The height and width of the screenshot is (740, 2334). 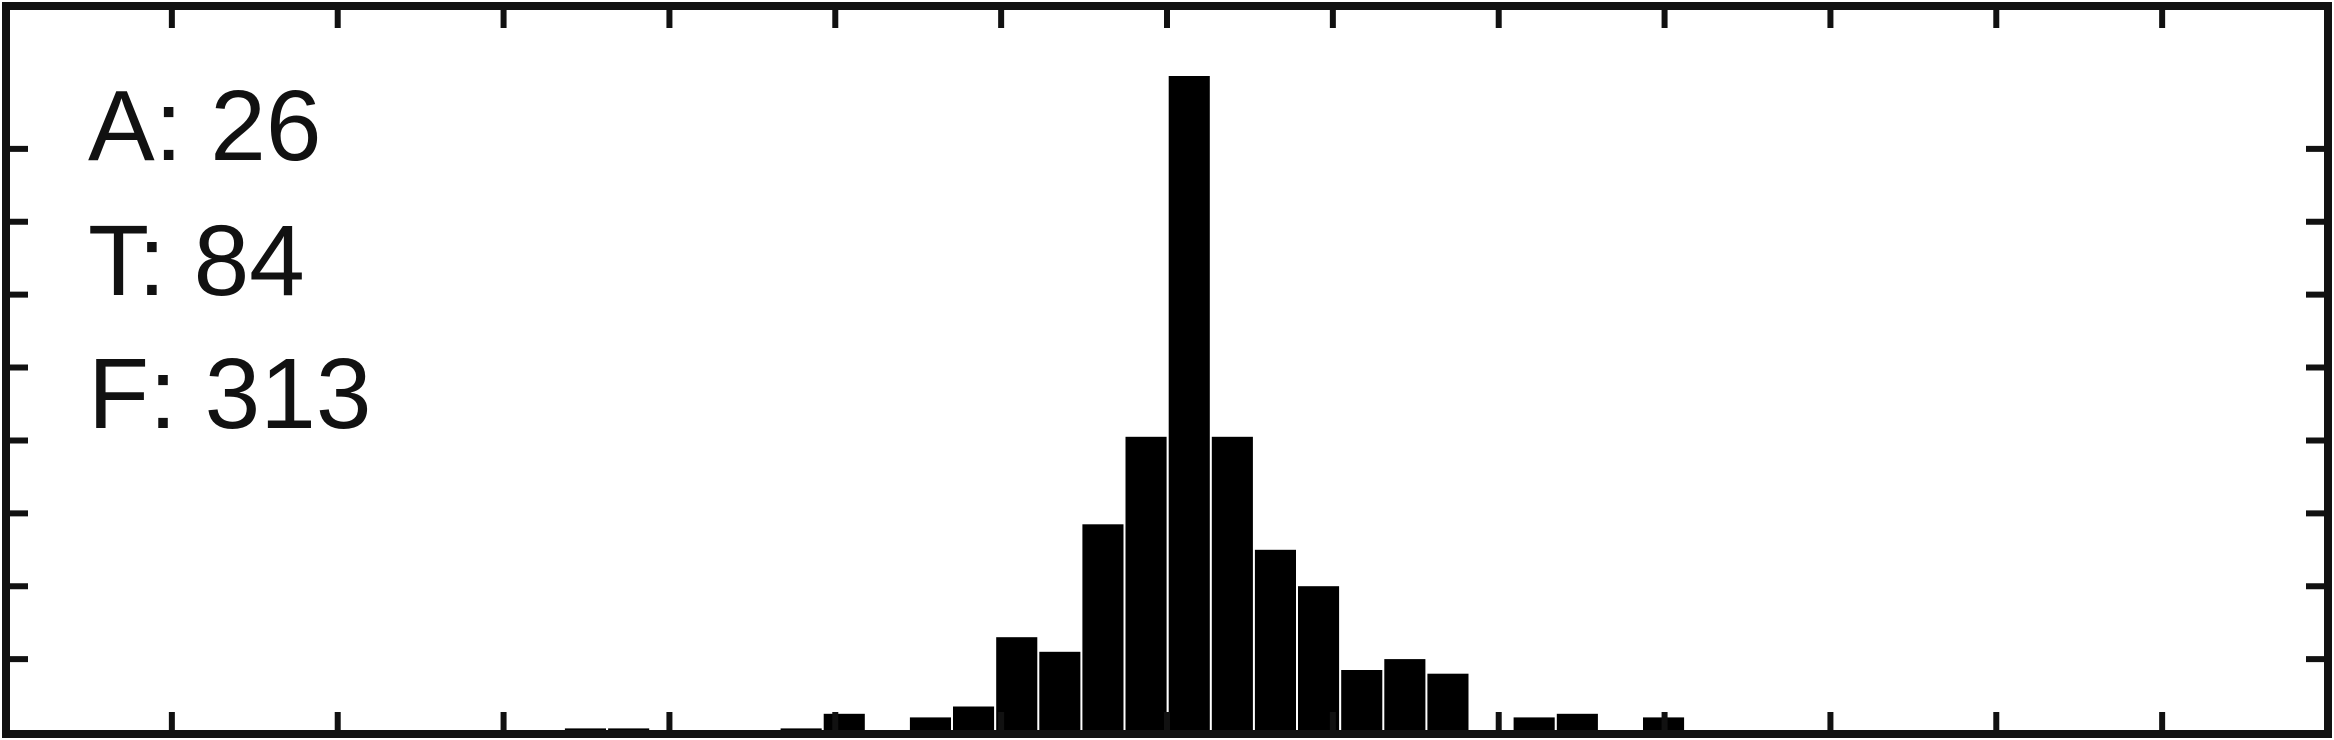 What do you see at coordinates (196, 261) in the screenshot?
I see `annotation-label-t: T: 84` at bounding box center [196, 261].